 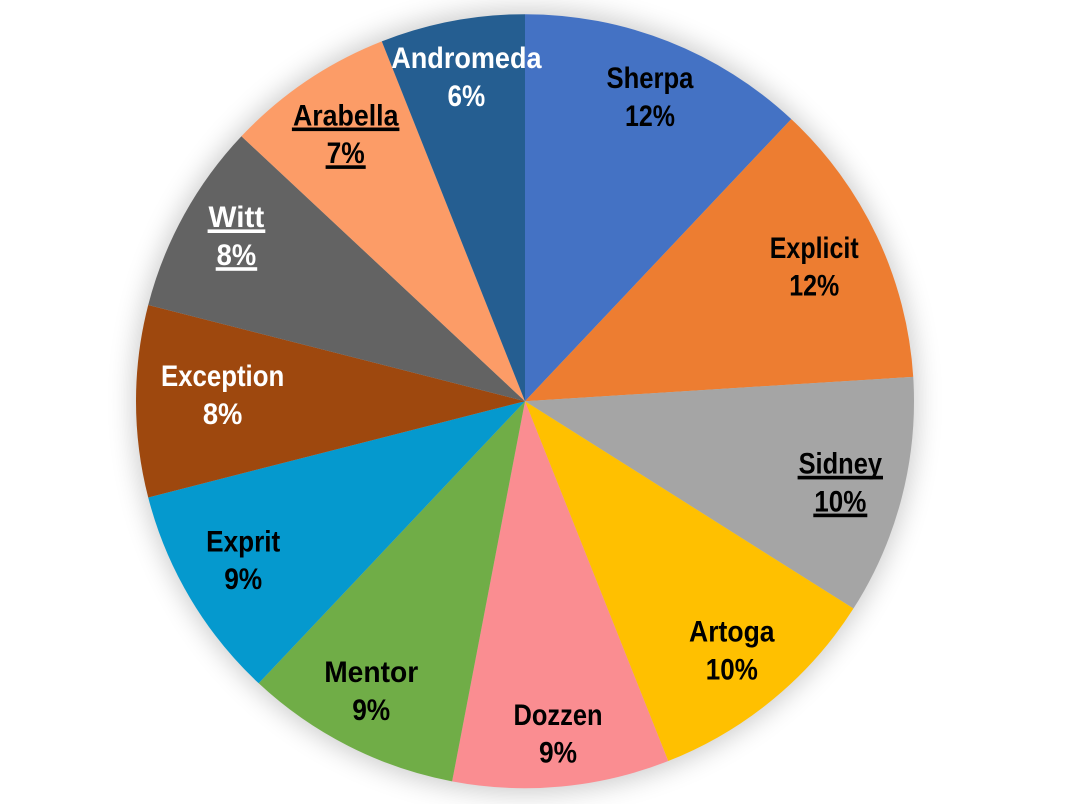 What do you see at coordinates (650, 78) in the screenshot?
I see `svg-text: Sherpa` at bounding box center [650, 78].